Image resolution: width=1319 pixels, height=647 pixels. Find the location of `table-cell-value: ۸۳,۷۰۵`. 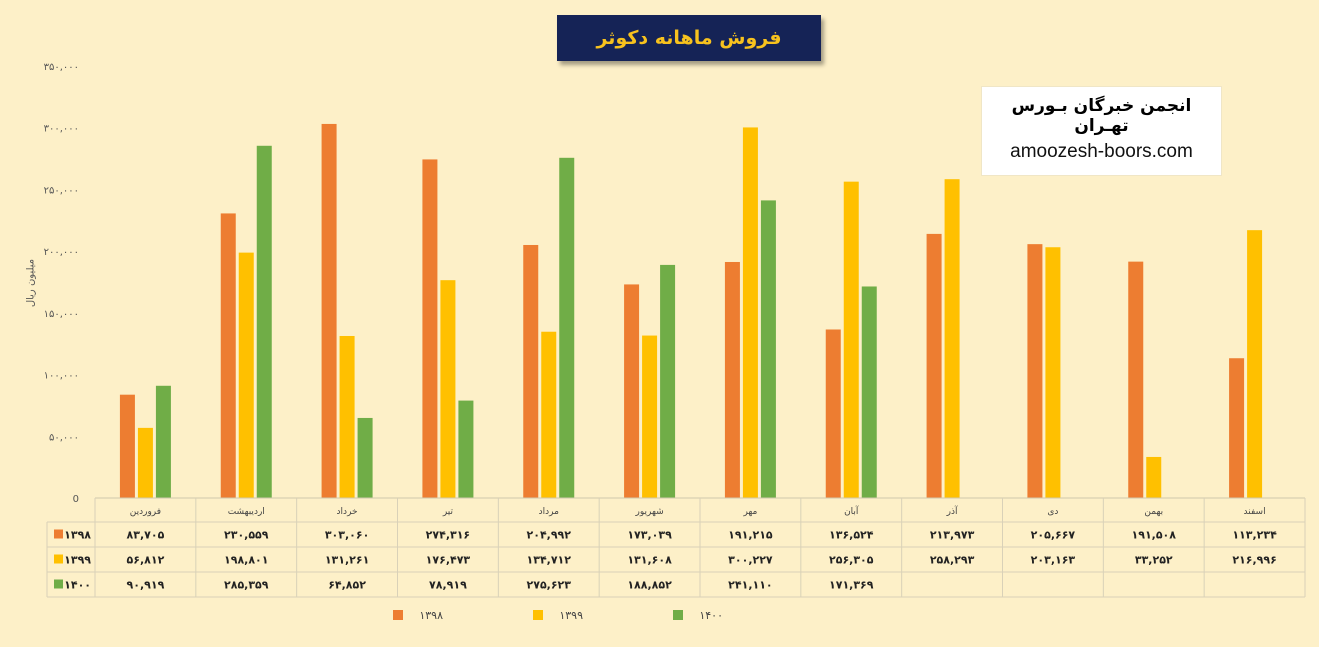

table-cell-value: ۸۳,۷۰۵ is located at coordinates (146, 535).